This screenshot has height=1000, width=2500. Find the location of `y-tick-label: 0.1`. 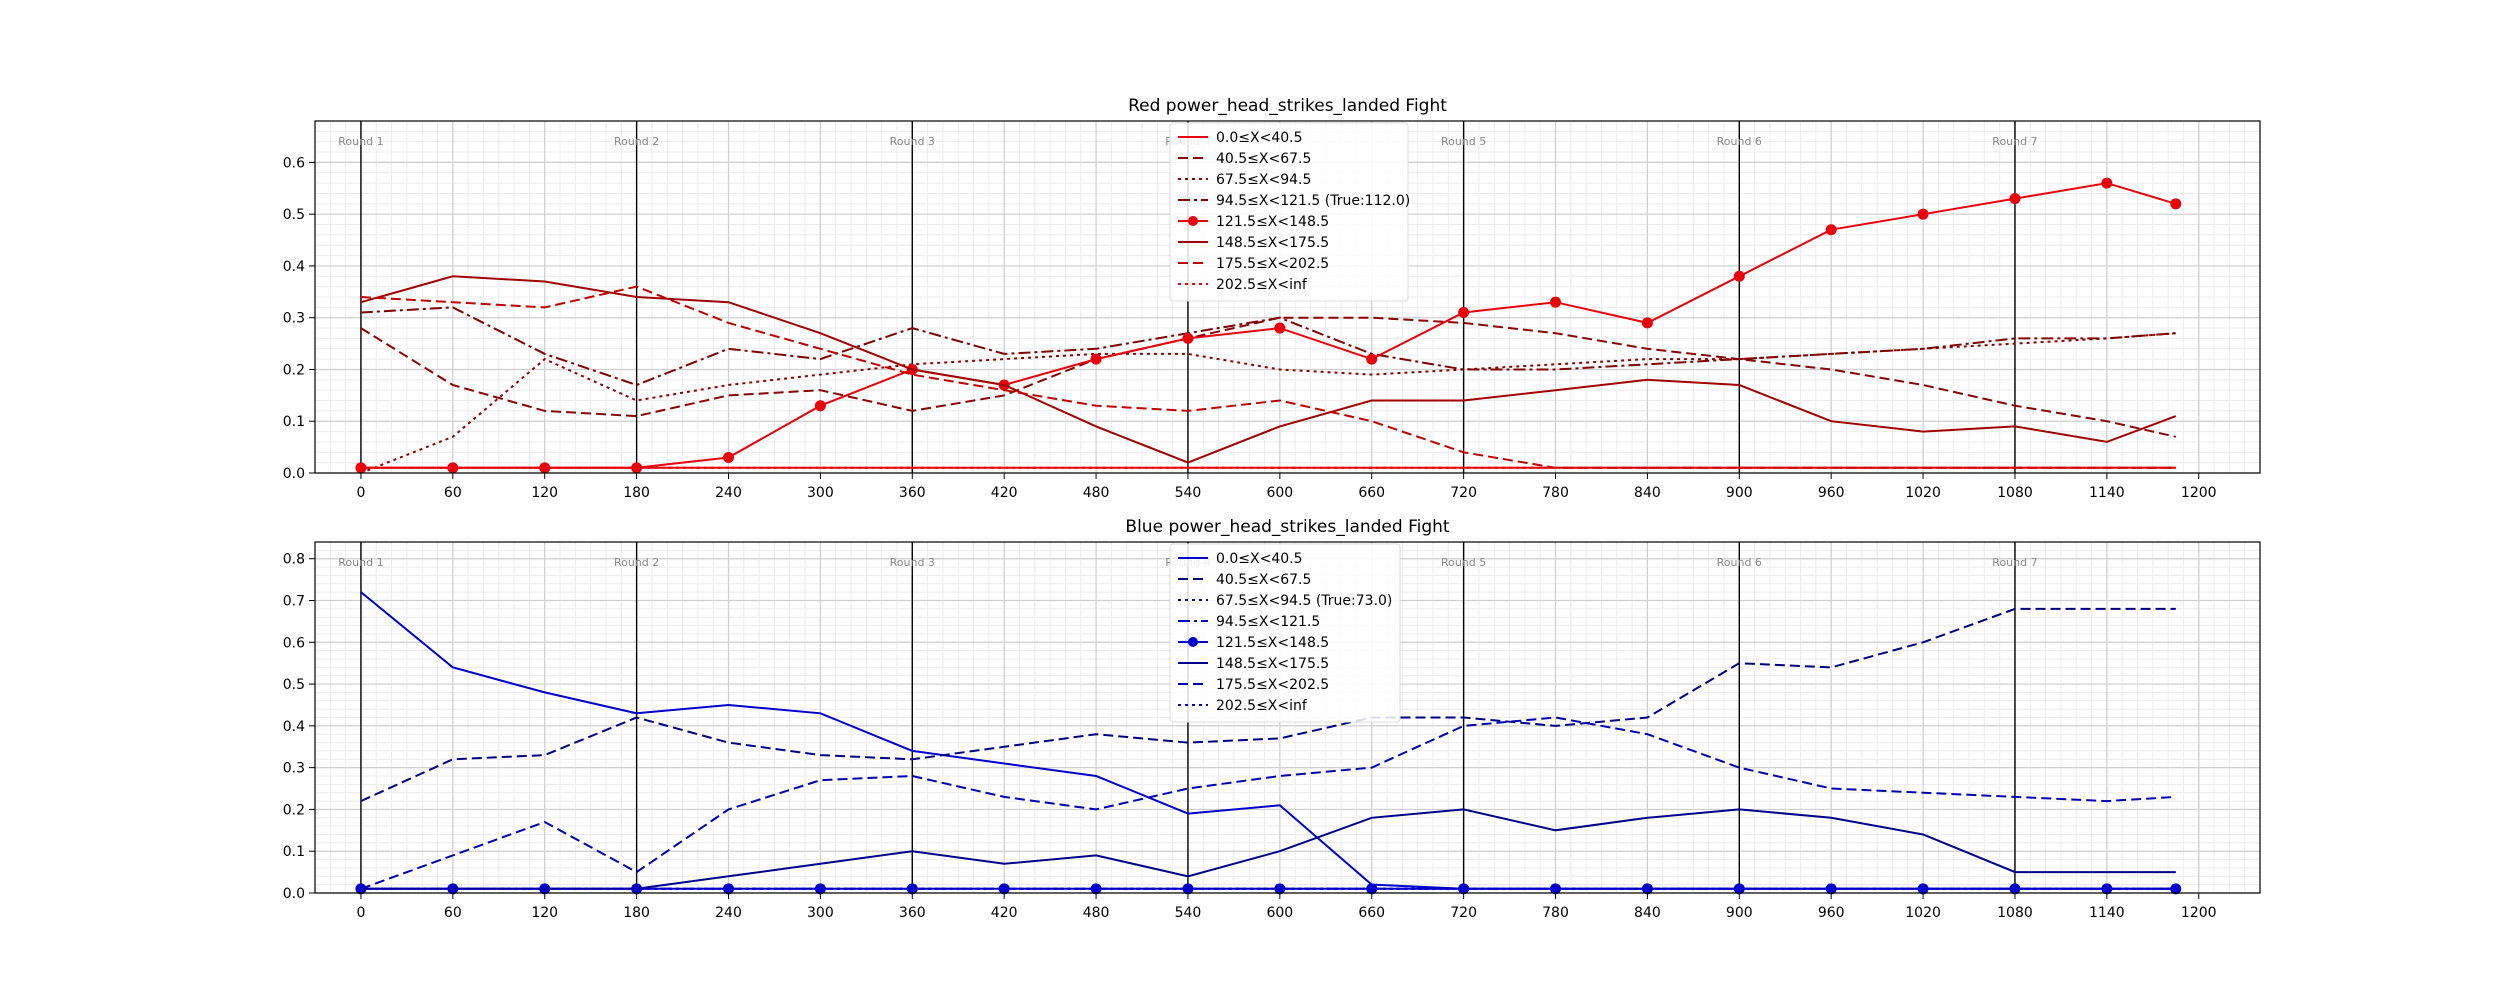

y-tick-label: 0.1 is located at coordinates (294, 422).